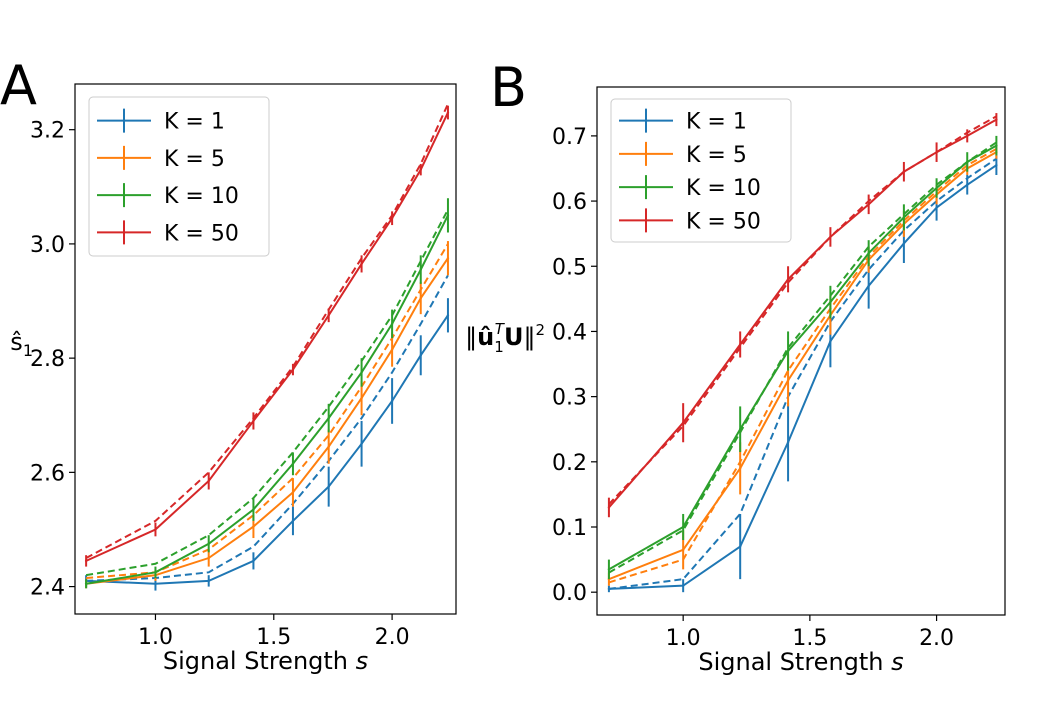 This screenshot has height=703, width=1049. What do you see at coordinates (47, 131) in the screenshot?
I see `y-tick-label: 3.2` at bounding box center [47, 131].